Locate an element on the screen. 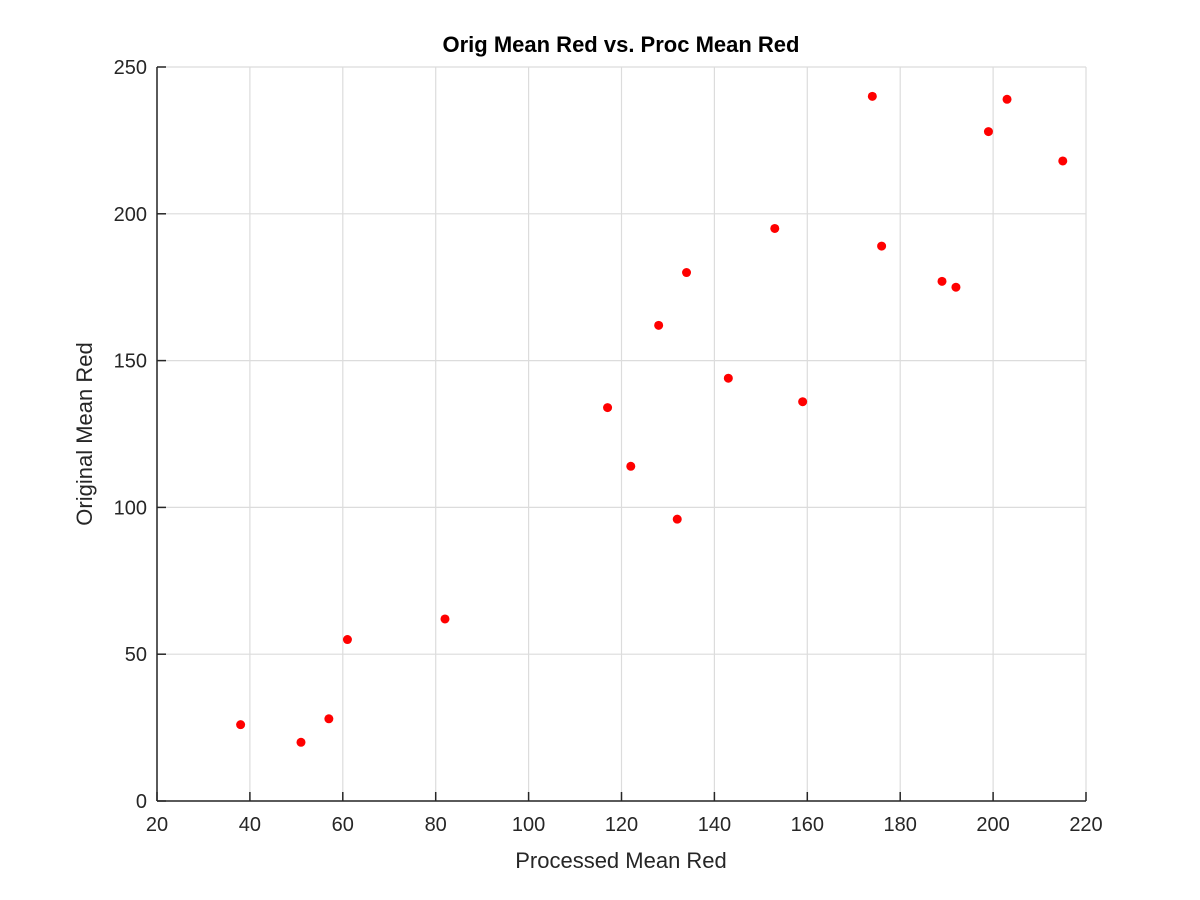  x-tick-label: 80 is located at coordinates (436, 825).